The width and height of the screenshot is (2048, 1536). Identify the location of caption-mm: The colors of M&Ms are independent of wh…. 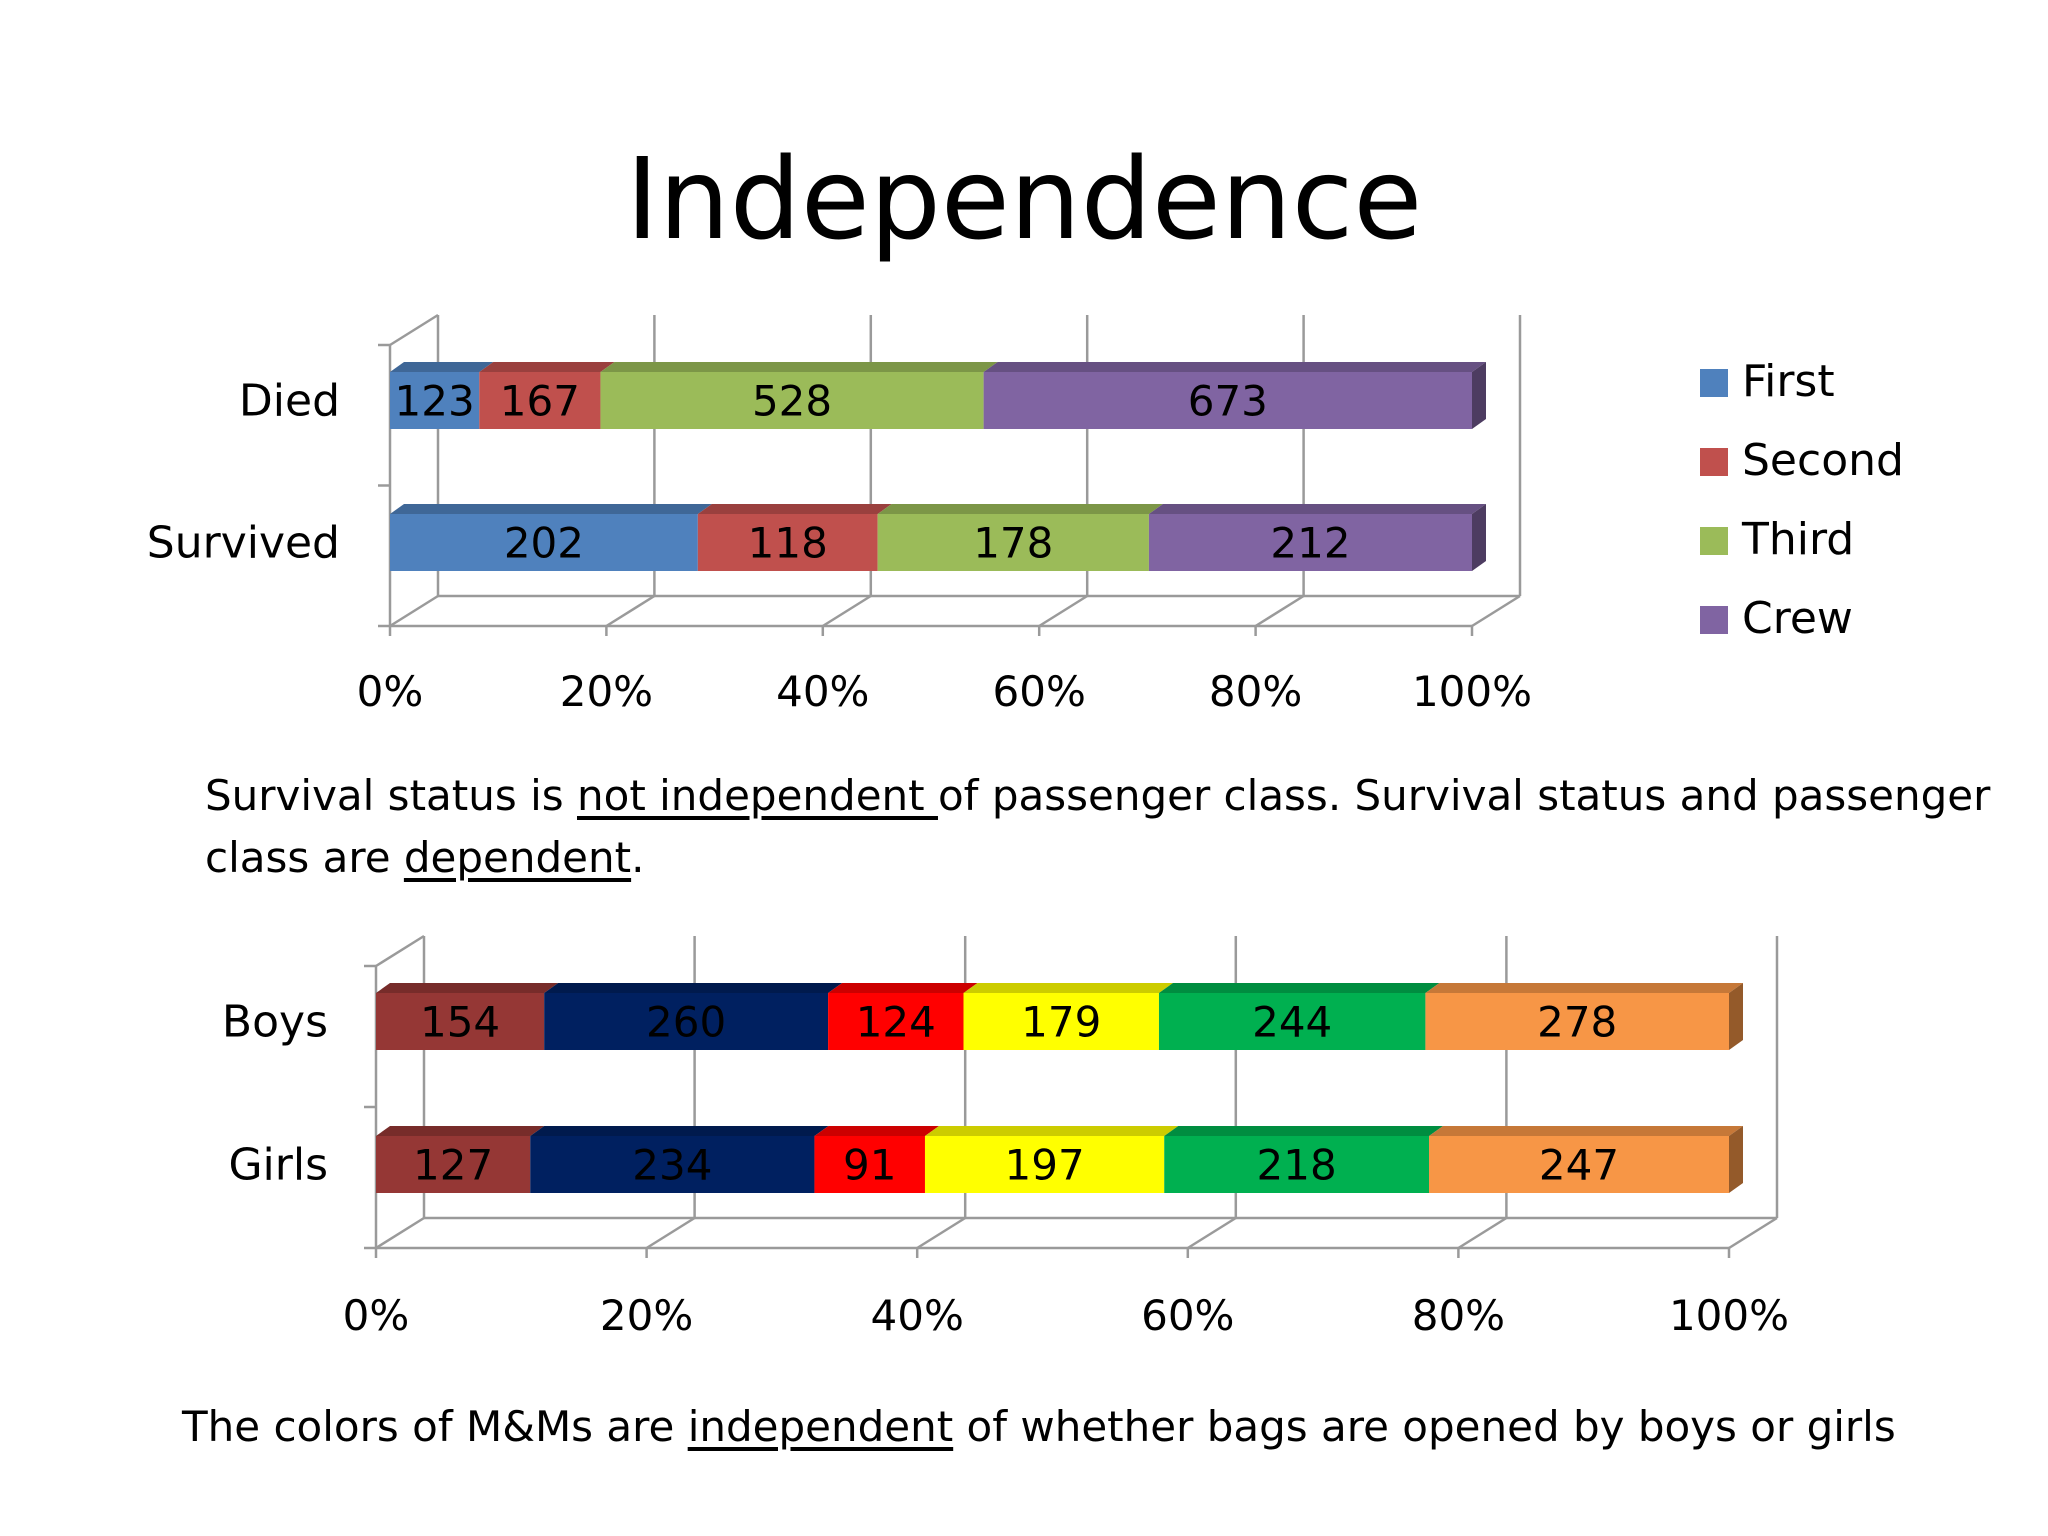
(1107, 1427).